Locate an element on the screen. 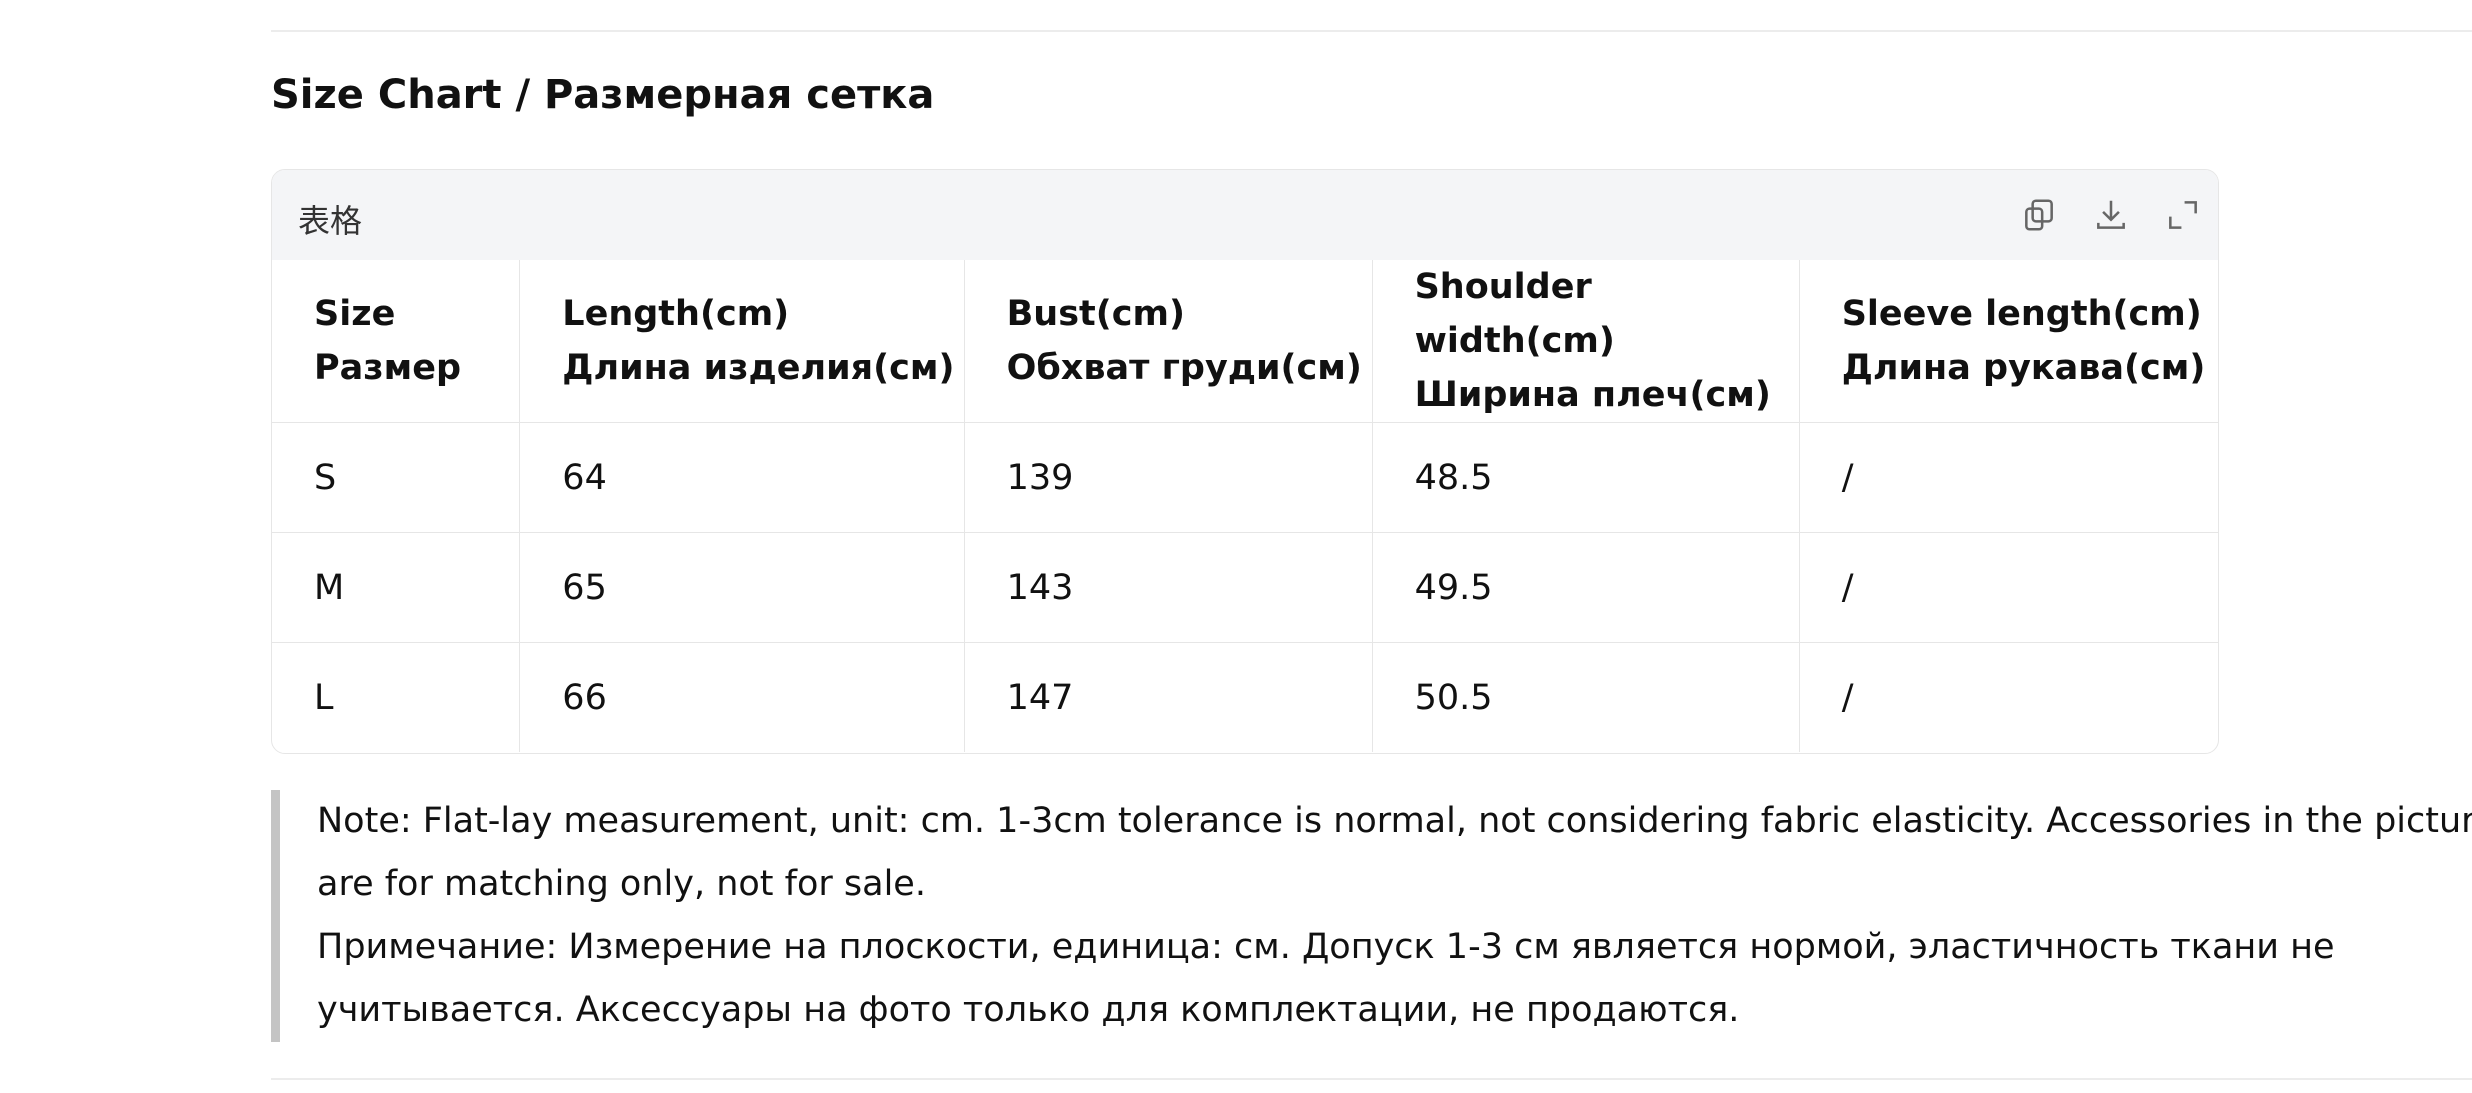 This screenshot has height=1093, width=2472. column-header: Shoulder width(cm) Ширина плеч(см) is located at coordinates (1585, 341).